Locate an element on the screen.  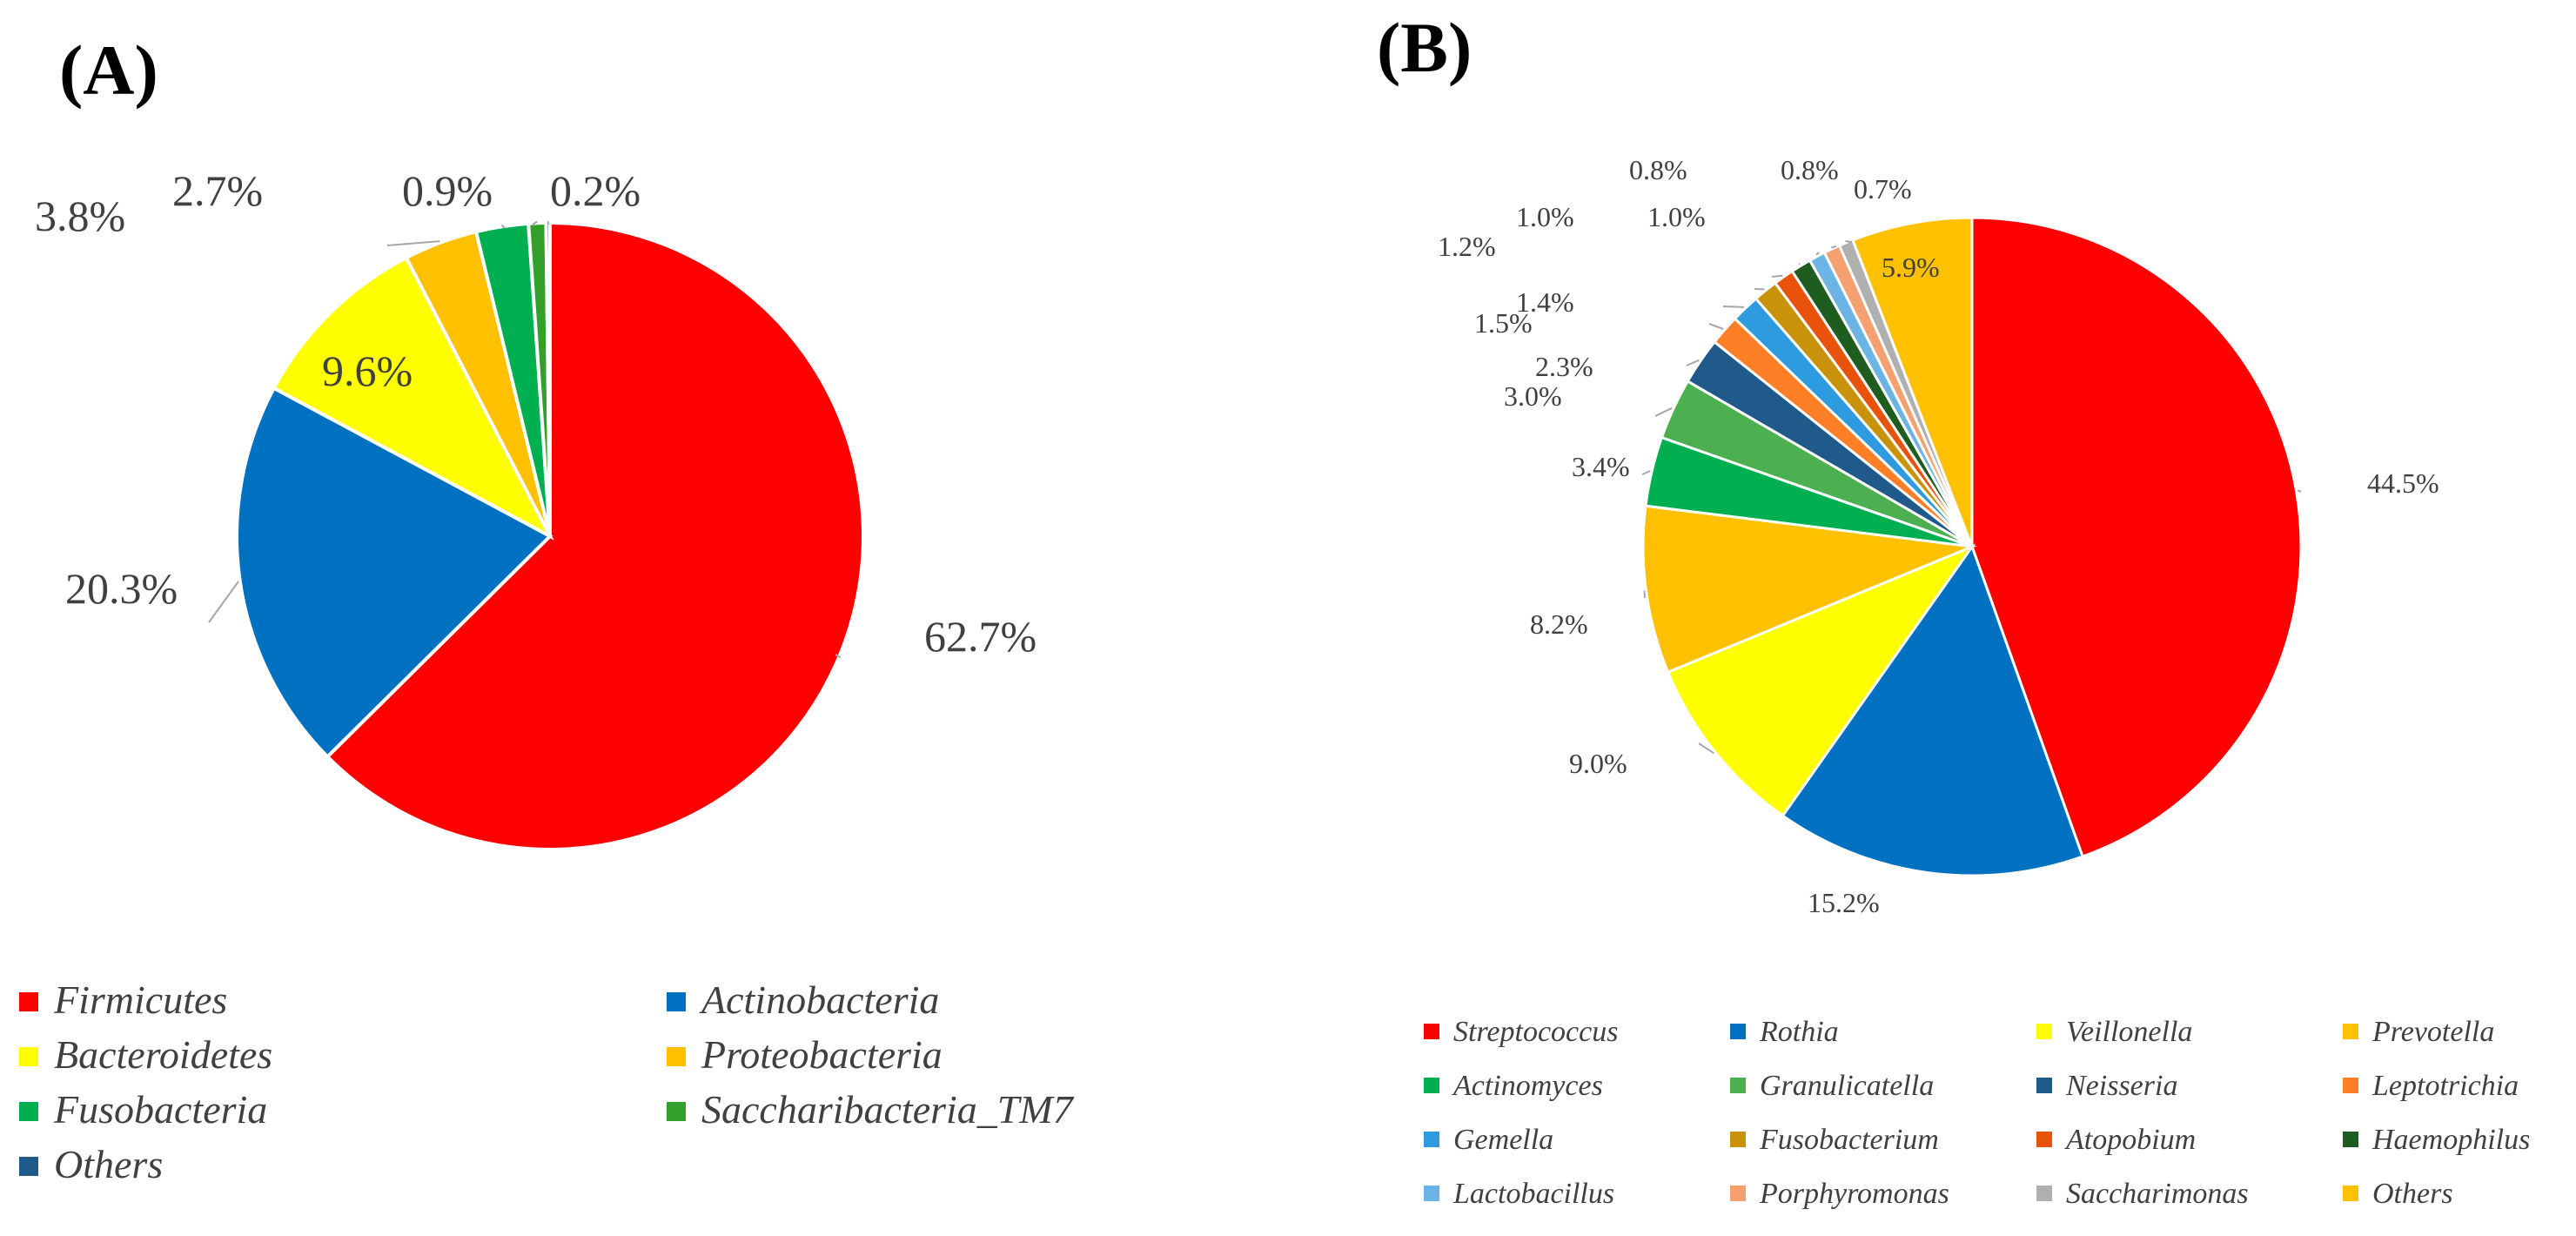
leader-line-firmicutes is located at coordinates (838, 656).